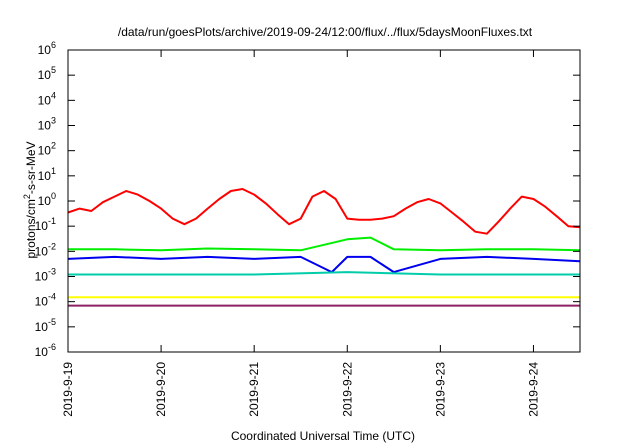 This screenshot has height=448, width=640. I want to click on y-tick-label-exp: -4, so click(52, 297).